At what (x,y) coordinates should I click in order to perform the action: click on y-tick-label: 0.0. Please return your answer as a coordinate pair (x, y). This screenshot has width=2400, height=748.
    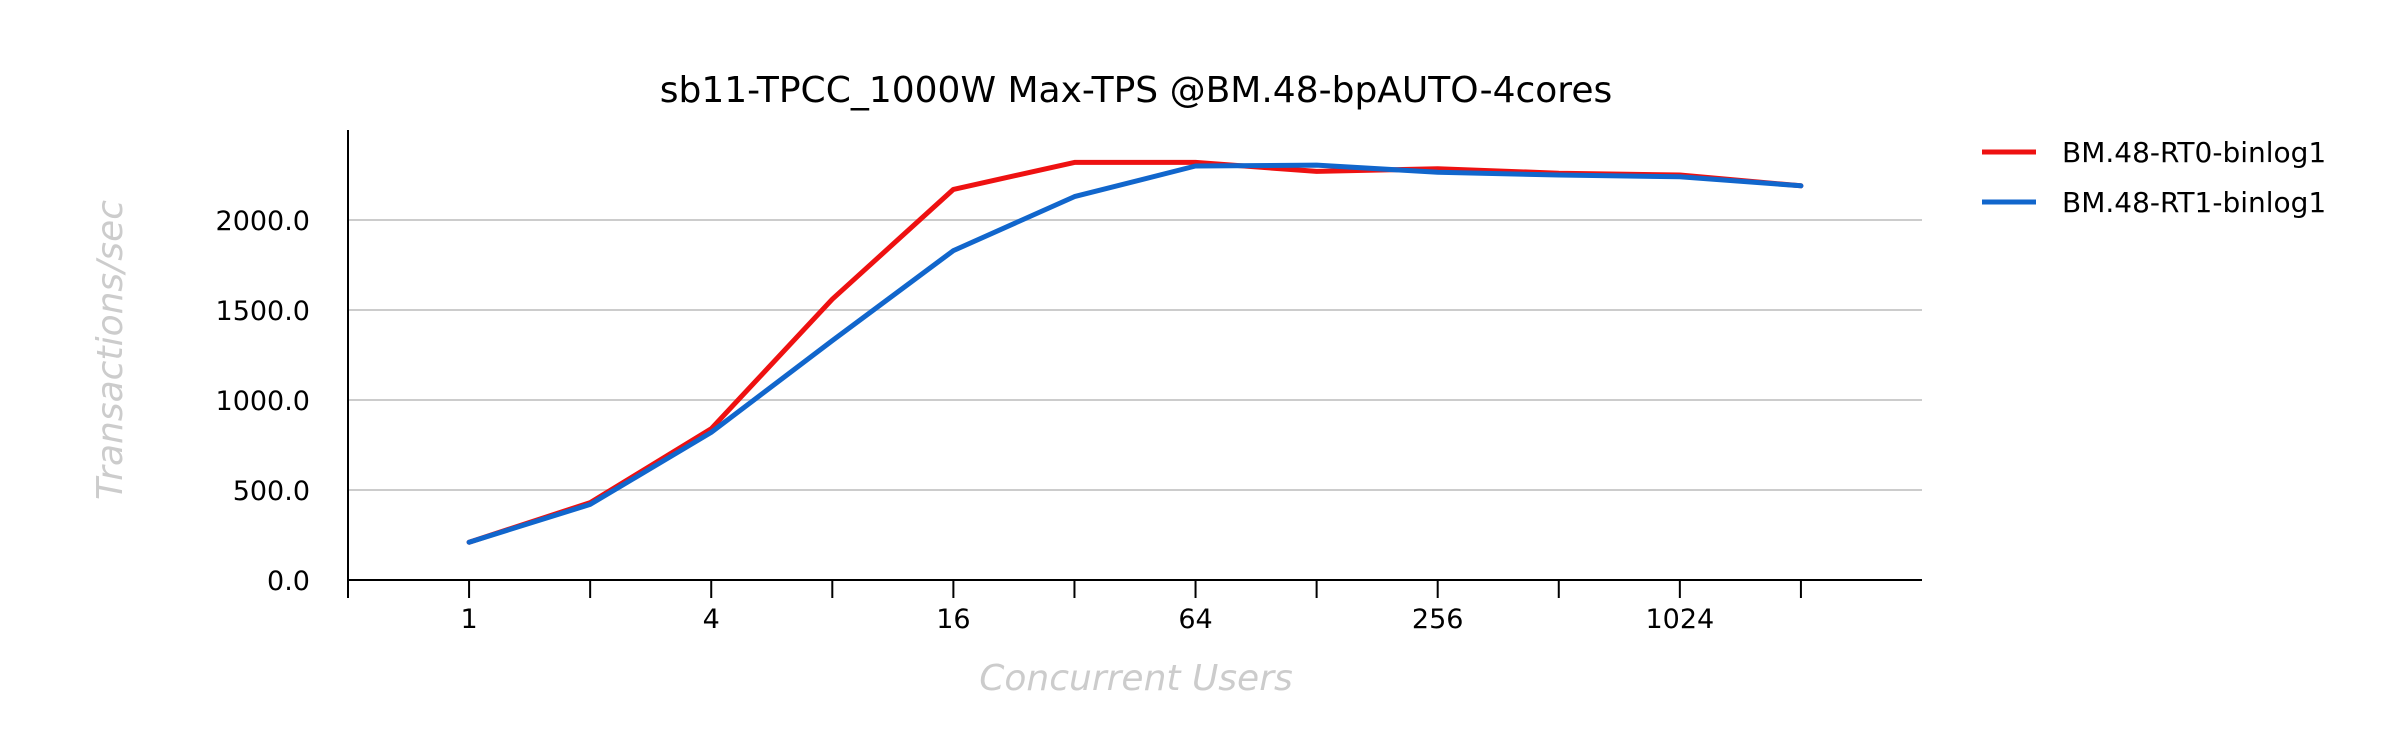
    Looking at the image, I should click on (288, 581).